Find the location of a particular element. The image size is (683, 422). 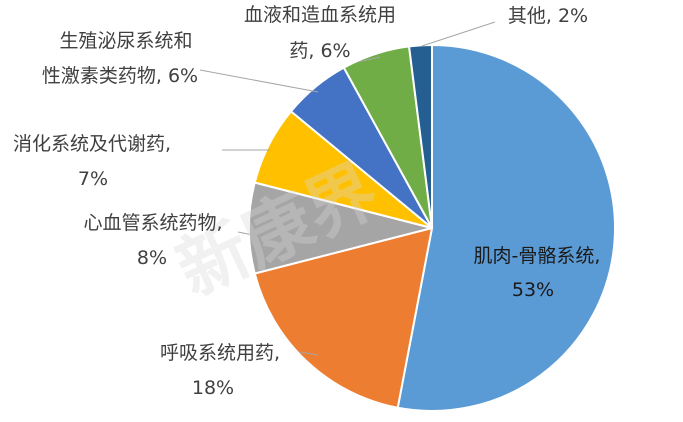

slice-label-6: 其他, 2% is located at coordinates (548, 16).